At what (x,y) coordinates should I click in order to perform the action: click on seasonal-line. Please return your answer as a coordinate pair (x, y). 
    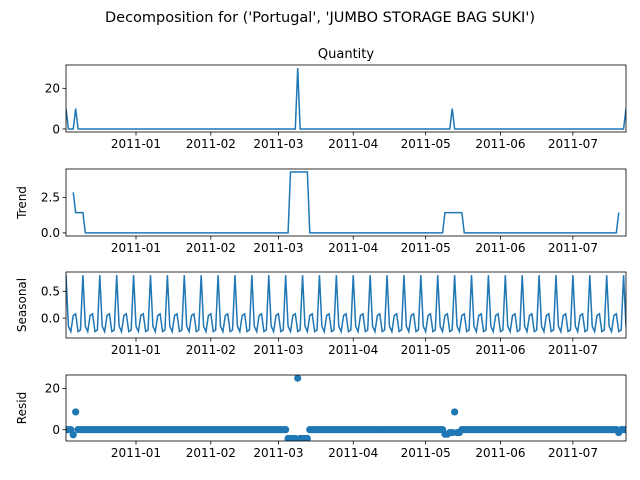
    Looking at the image, I should click on (346, 305).